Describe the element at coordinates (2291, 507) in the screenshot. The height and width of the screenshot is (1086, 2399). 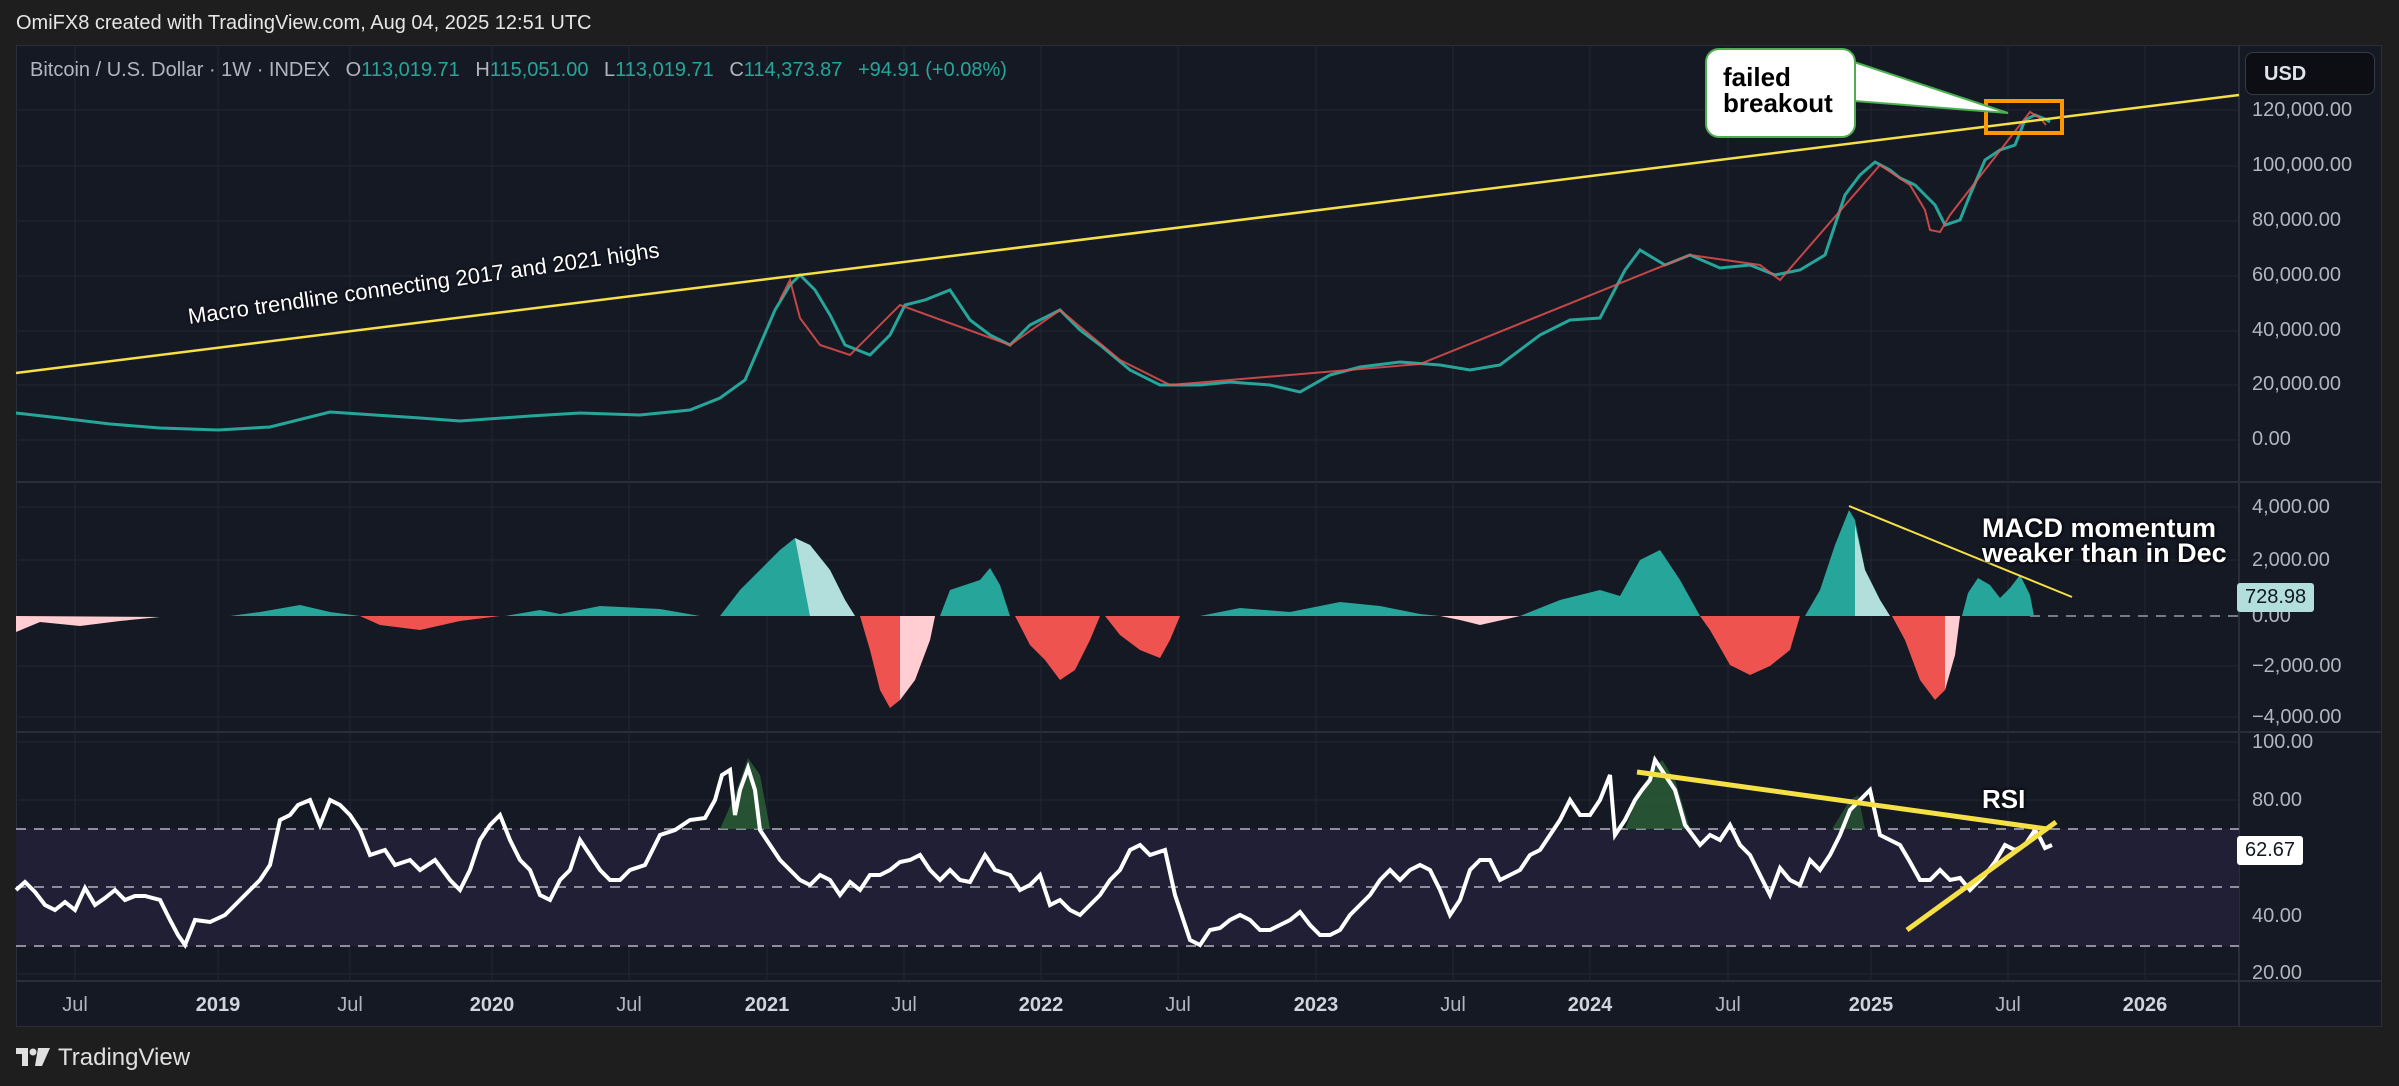
I see `macd-axis-label: 4,000.00` at that location.